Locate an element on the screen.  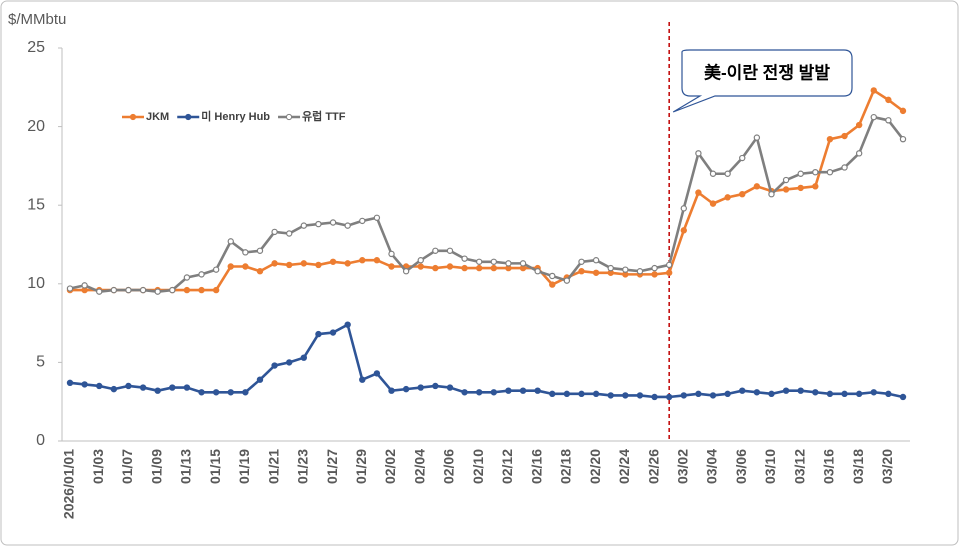
legend-label: 미 Henry Hub is located at coordinates (235, 116).